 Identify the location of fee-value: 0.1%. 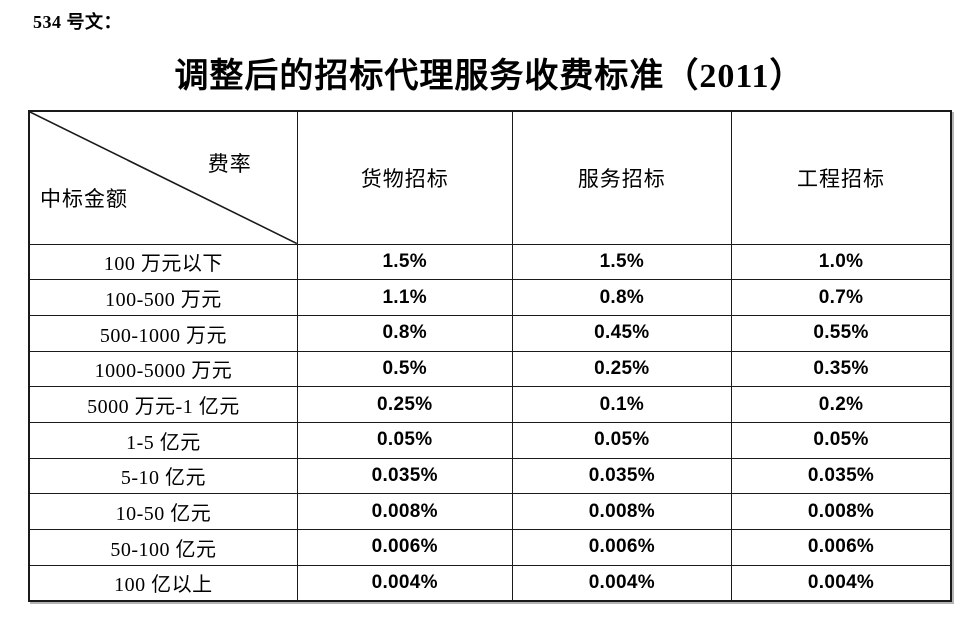
(622, 404).